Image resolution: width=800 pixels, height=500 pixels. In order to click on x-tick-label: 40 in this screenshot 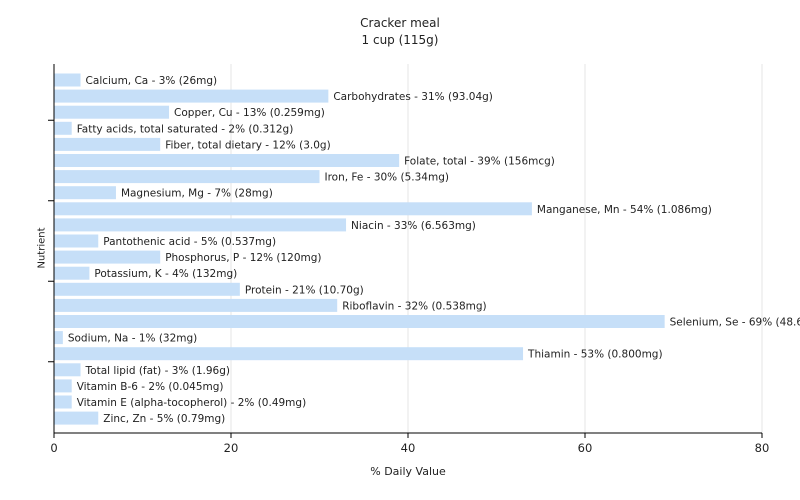, I will do `click(408, 448)`.